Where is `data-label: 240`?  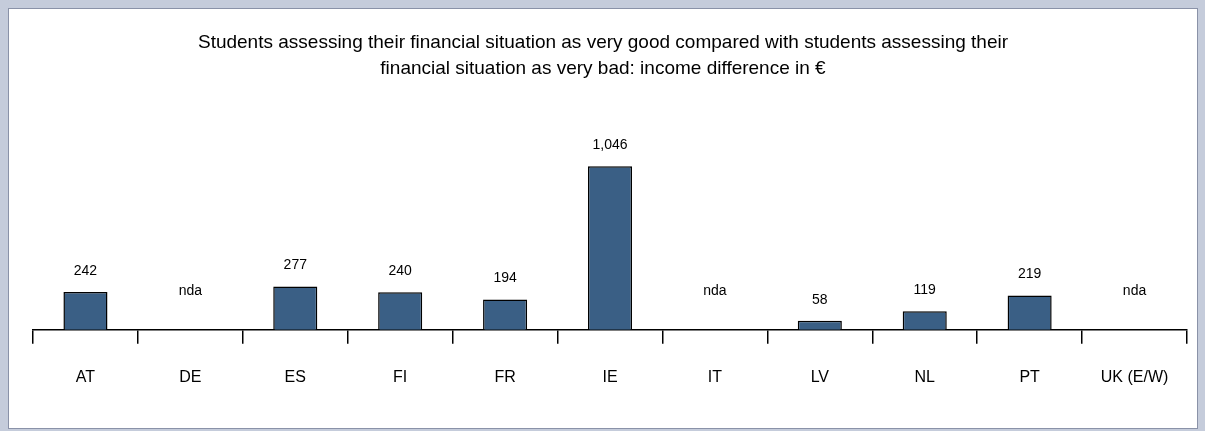 data-label: 240 is located at coordinates (400, 270).